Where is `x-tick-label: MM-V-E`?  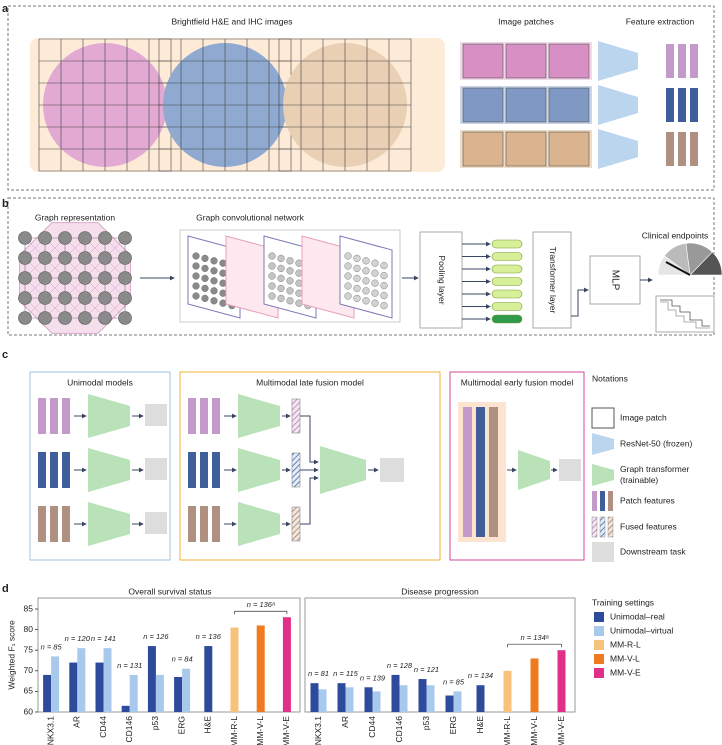
x-tick-label: MM-V-E is located at coordinates (561, 730).